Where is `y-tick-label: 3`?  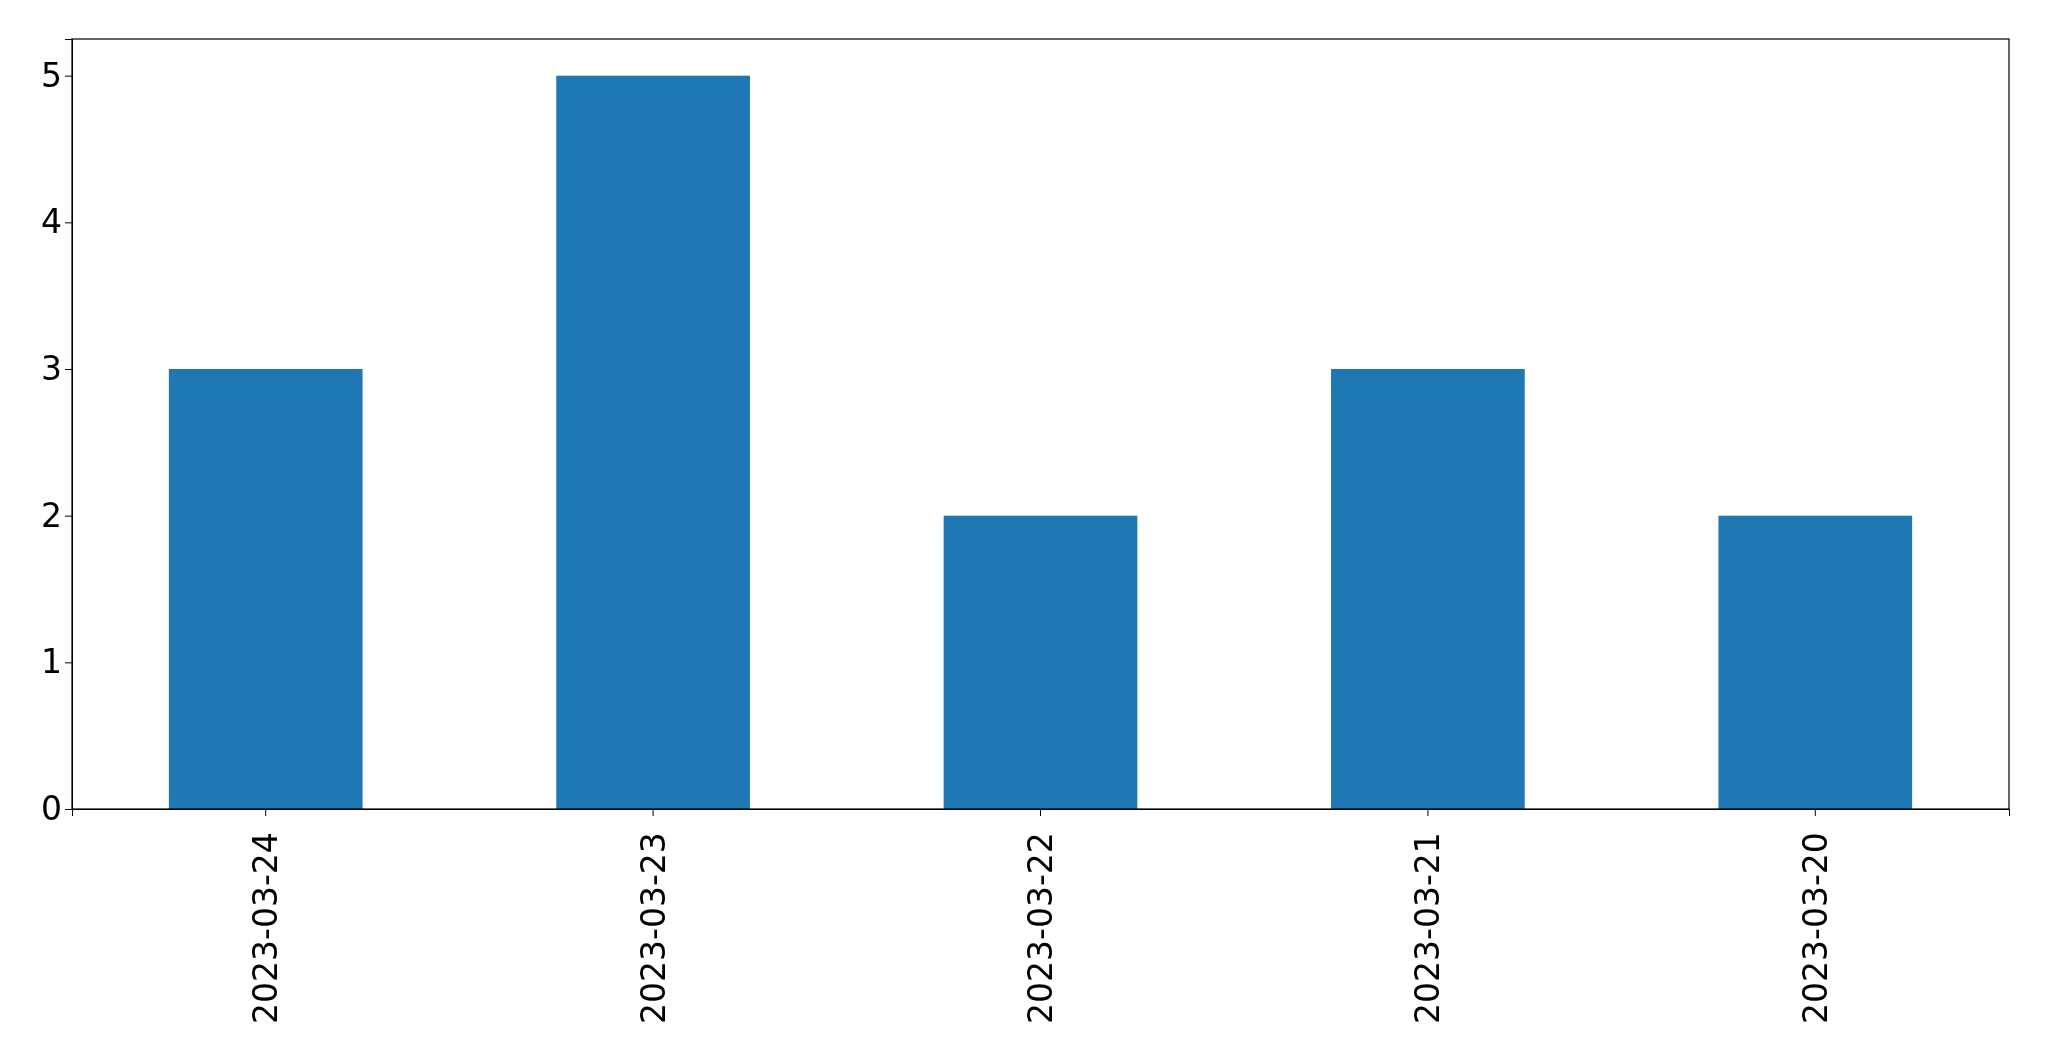
y-tick-label: 3 is located at coordinates (51, 369).